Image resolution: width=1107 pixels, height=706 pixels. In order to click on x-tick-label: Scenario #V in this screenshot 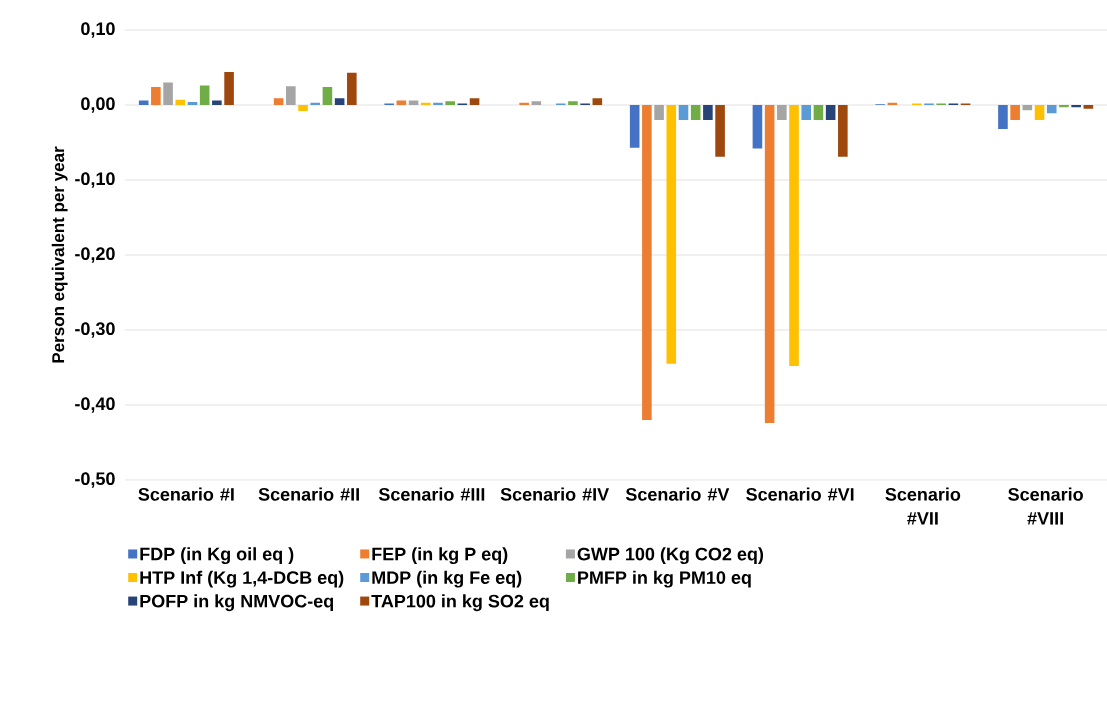, I will do `click(677, 494)`.